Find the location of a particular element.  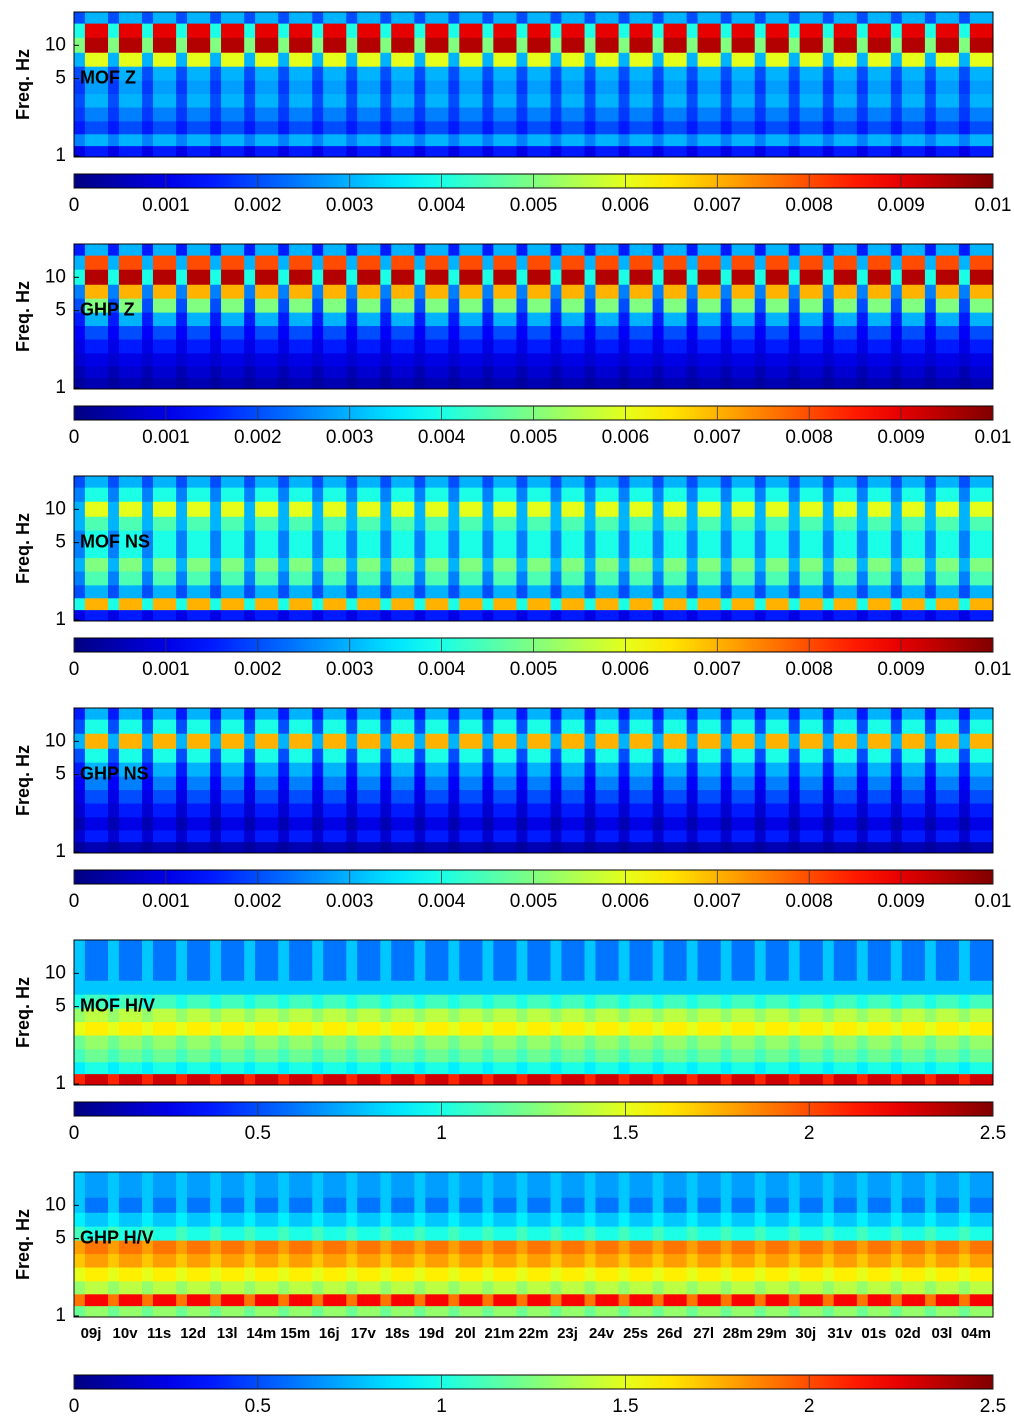

x-tick-label: 18s is located at coordinates (397, 1333).